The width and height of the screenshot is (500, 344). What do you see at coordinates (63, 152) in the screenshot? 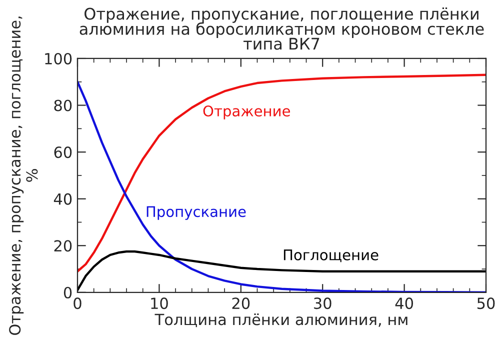
I see `y-tick-label: 60` at bounding box center [63, 152].